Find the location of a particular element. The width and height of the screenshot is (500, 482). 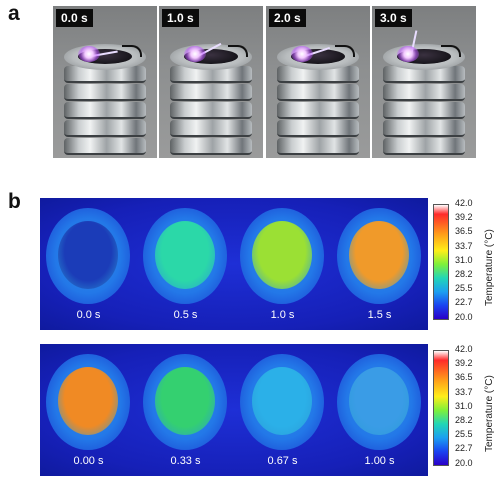

photo-time-label: 2.0 s is located at coordinates (287, 18).